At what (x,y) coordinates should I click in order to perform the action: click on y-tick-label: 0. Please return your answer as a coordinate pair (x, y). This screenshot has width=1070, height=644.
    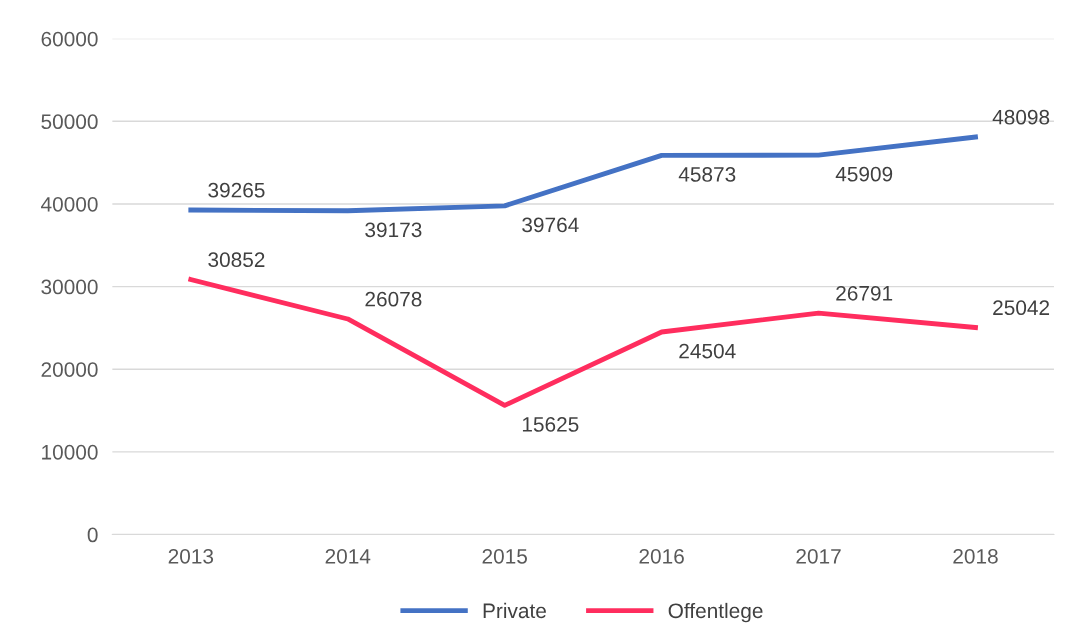
    Looking at the image, I should click on (92, 535).